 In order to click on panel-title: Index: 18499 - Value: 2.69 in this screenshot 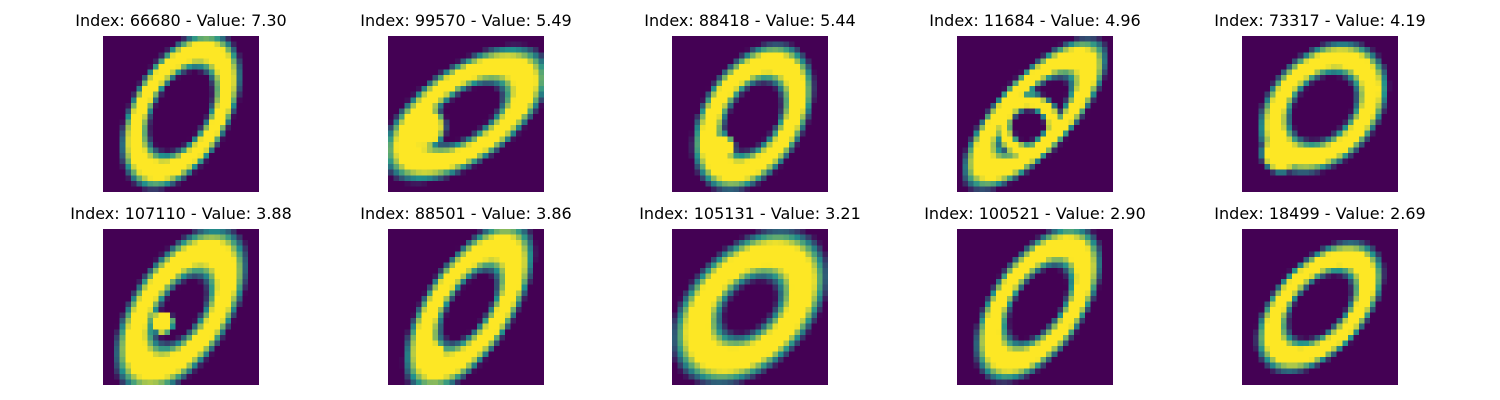, I will do `click(1320, 213)`.